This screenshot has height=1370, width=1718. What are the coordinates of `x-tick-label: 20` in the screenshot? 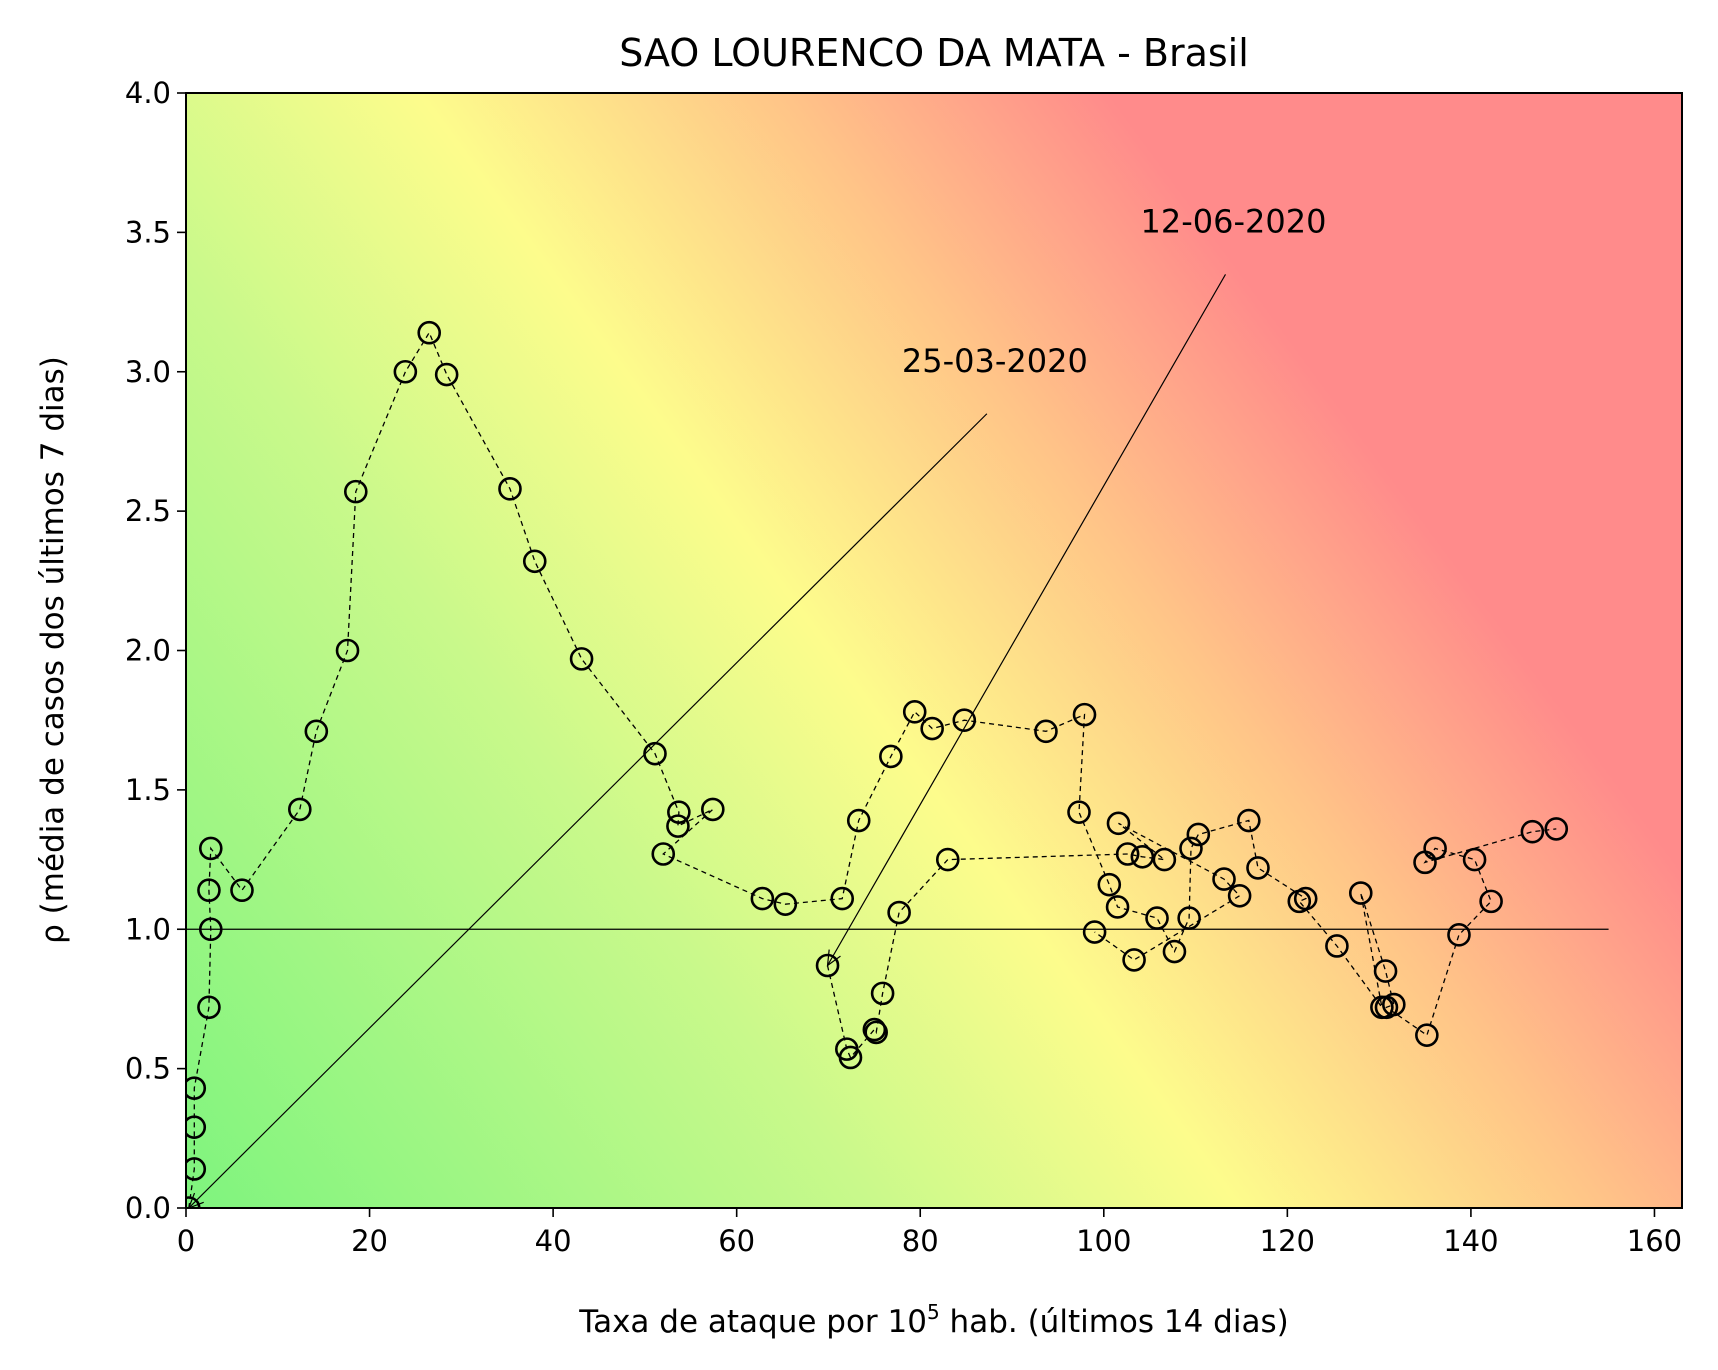 It's located at (369, 1241).